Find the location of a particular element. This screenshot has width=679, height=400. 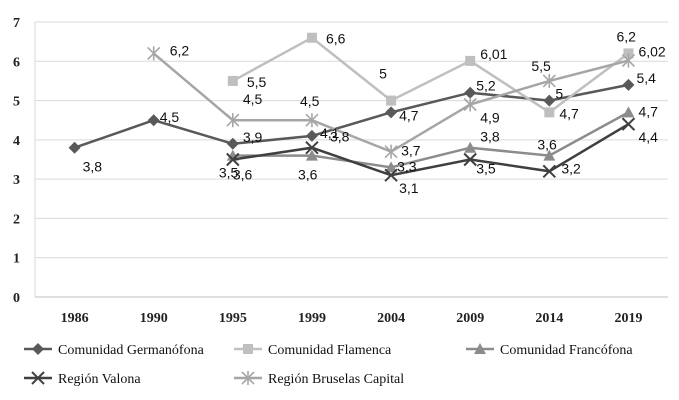

data-label: 6,6 is located at coordinates (336, 39).